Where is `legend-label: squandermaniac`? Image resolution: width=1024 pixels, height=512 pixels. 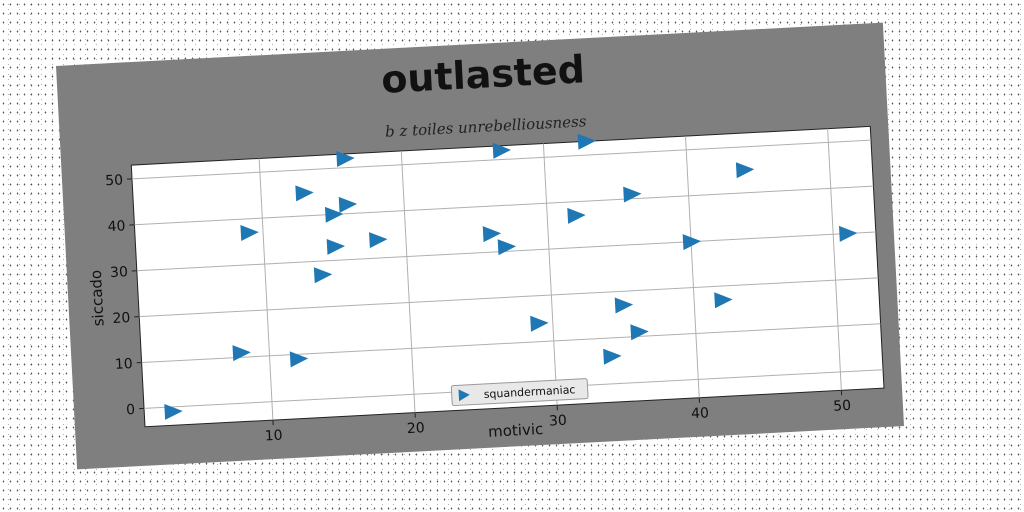
legend-label: squandermaniac is located at coordinates (529, 392).